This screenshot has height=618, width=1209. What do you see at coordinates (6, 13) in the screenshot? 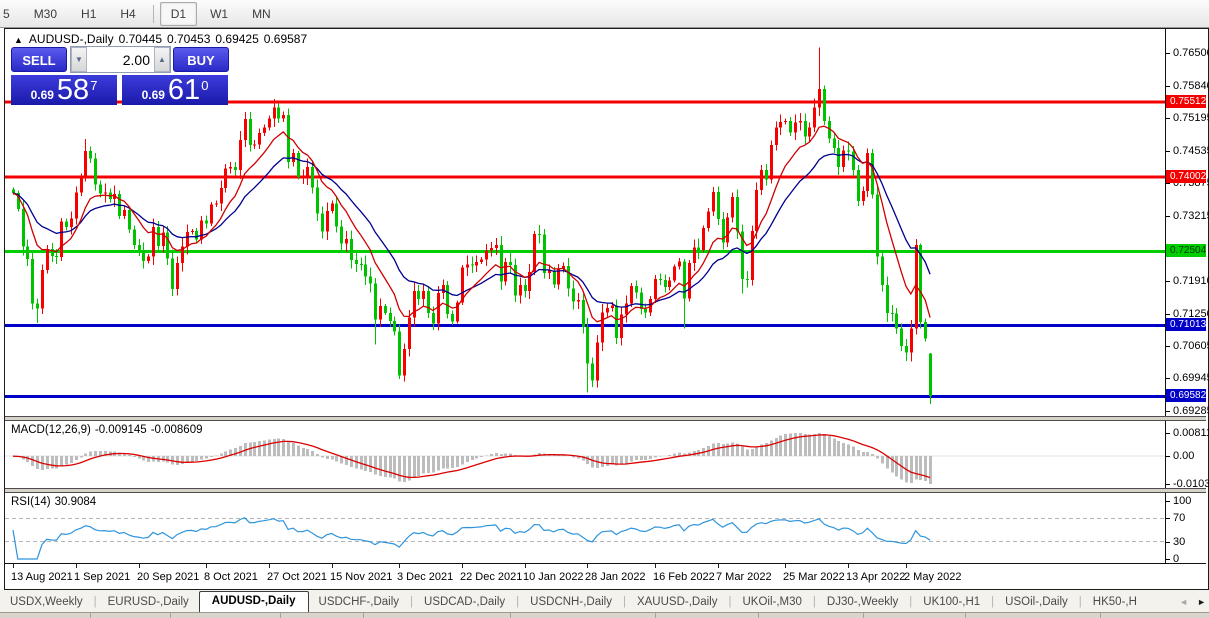
I see `timeframe-button-5: 5` at bounding box center [6, 13].